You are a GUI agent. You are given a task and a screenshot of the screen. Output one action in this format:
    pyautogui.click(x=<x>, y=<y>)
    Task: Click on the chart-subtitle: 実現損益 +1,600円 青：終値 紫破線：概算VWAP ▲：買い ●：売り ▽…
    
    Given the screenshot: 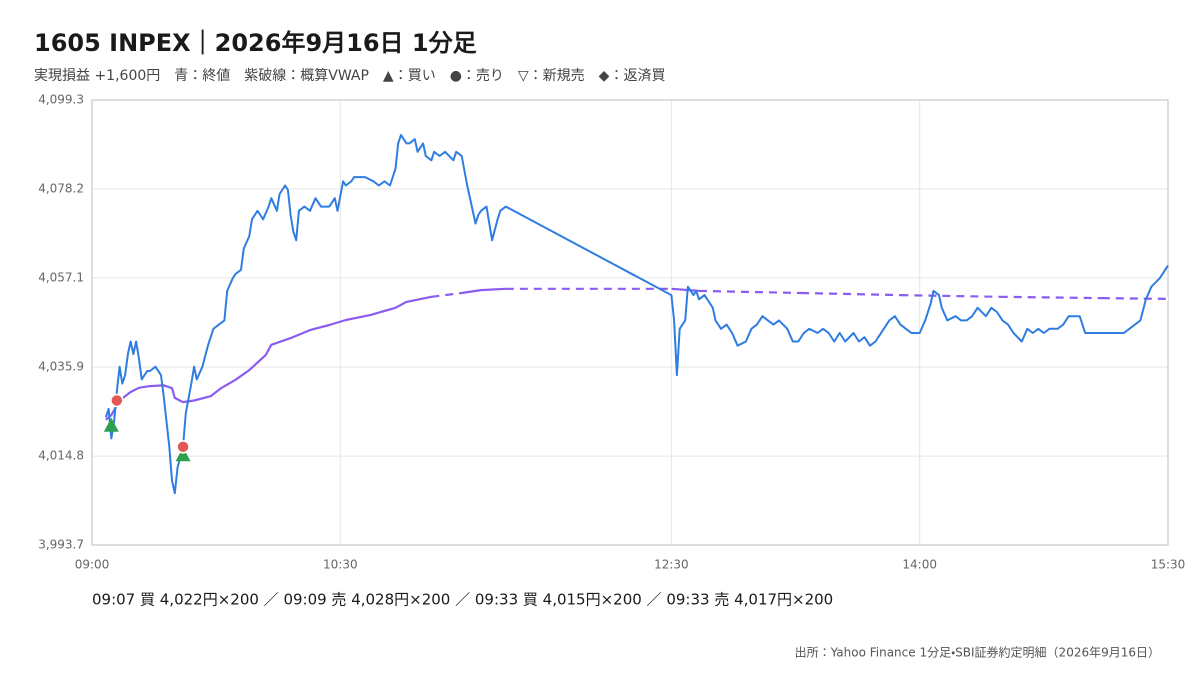 What is the action you would take?
    pyautogui.click(x=349, y=76)
    